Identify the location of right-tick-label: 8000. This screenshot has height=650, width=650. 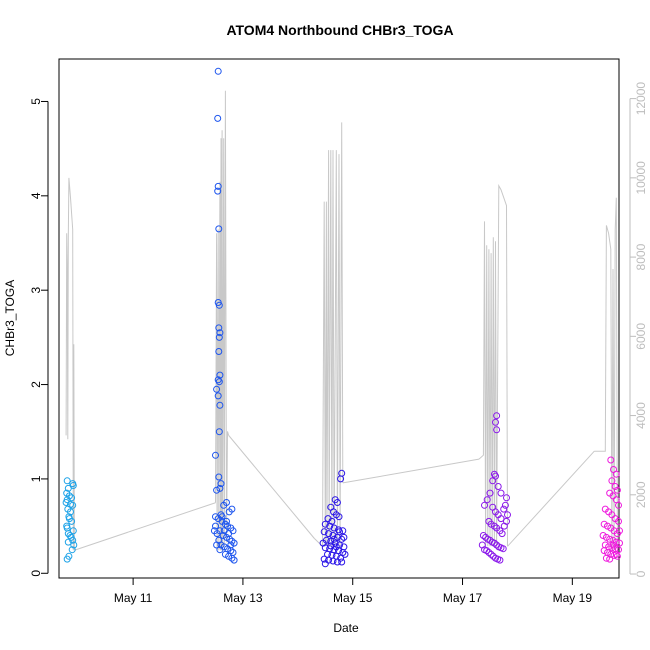
(641, 256).